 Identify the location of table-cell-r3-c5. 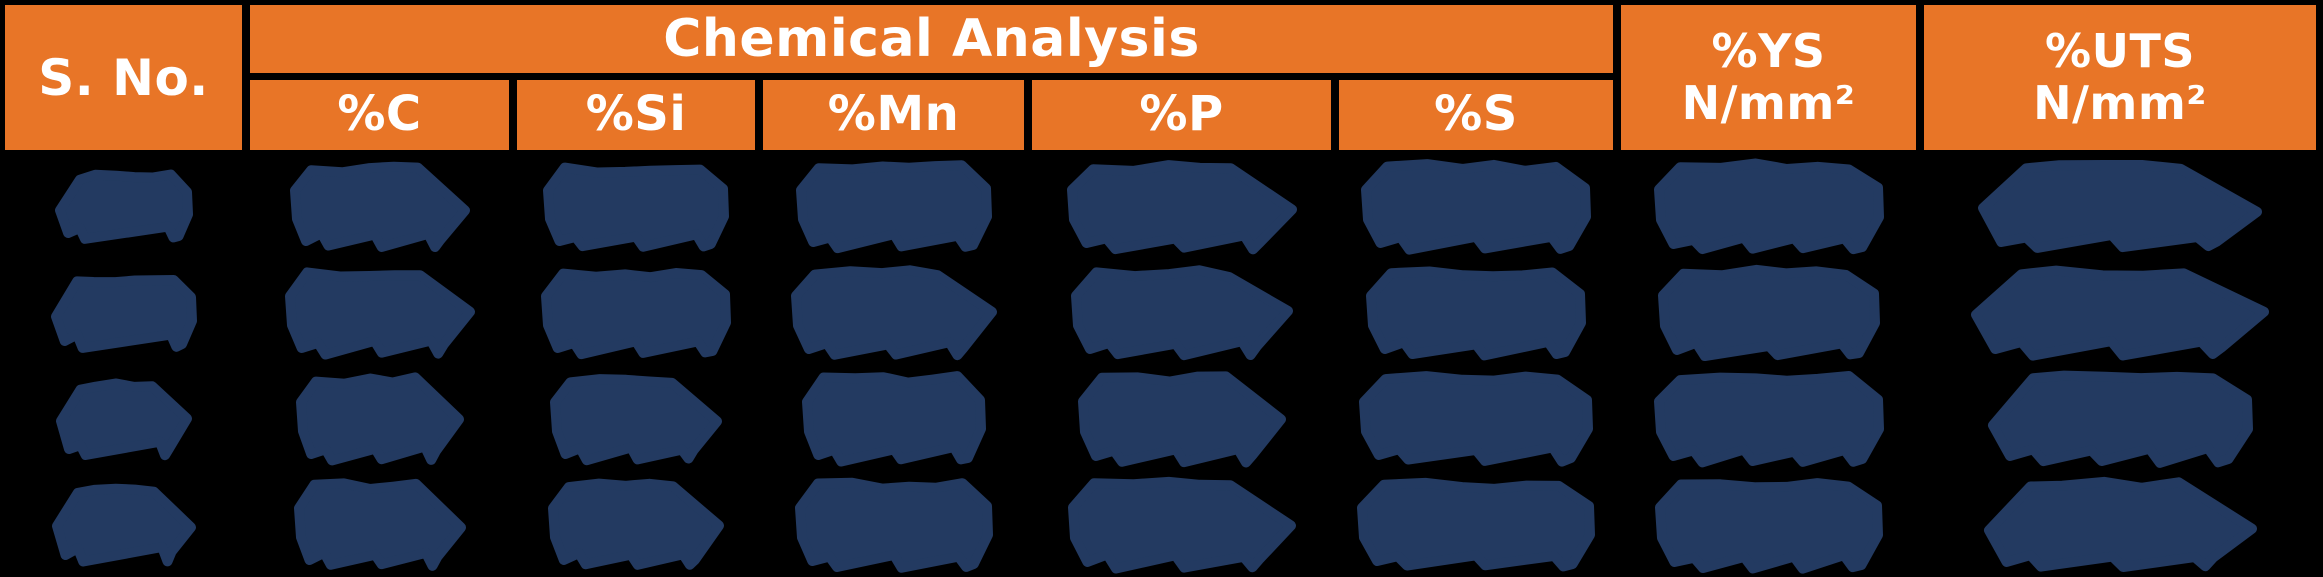
(1181, 418).